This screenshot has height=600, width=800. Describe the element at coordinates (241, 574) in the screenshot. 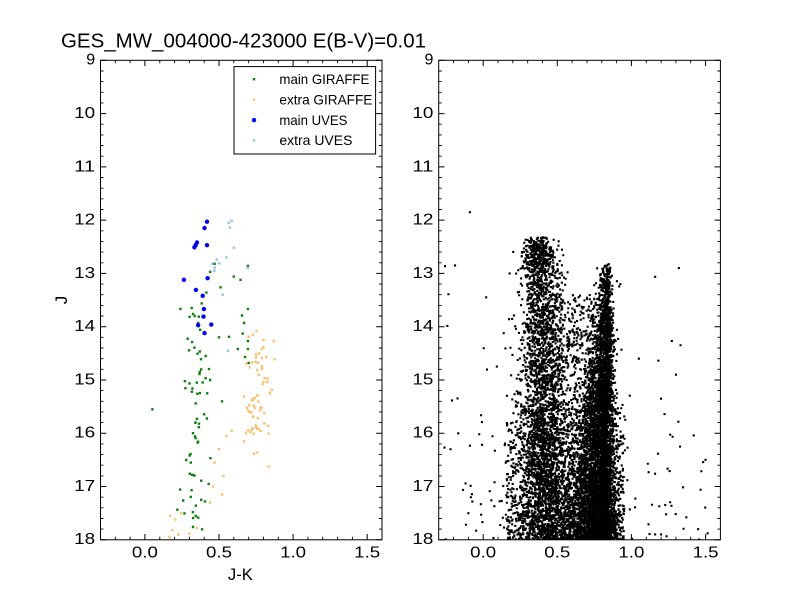

I see `svg-text: J-K` at that location.